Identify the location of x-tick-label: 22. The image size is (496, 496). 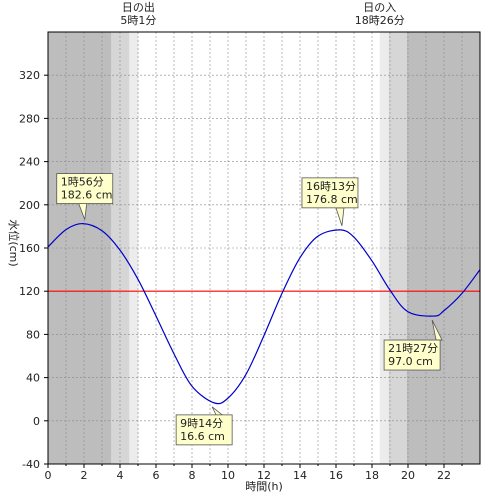
(444, 475).